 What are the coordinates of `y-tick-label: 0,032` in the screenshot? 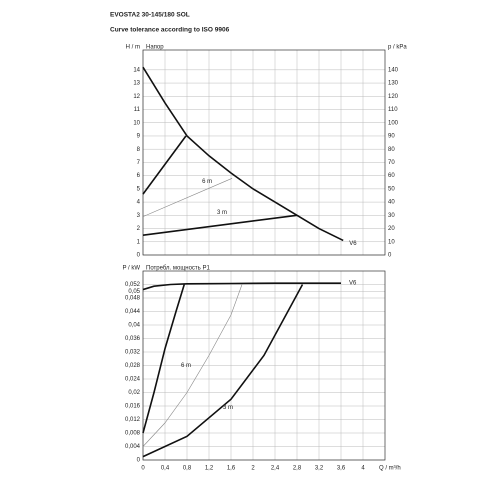 It's located at (133, 353).